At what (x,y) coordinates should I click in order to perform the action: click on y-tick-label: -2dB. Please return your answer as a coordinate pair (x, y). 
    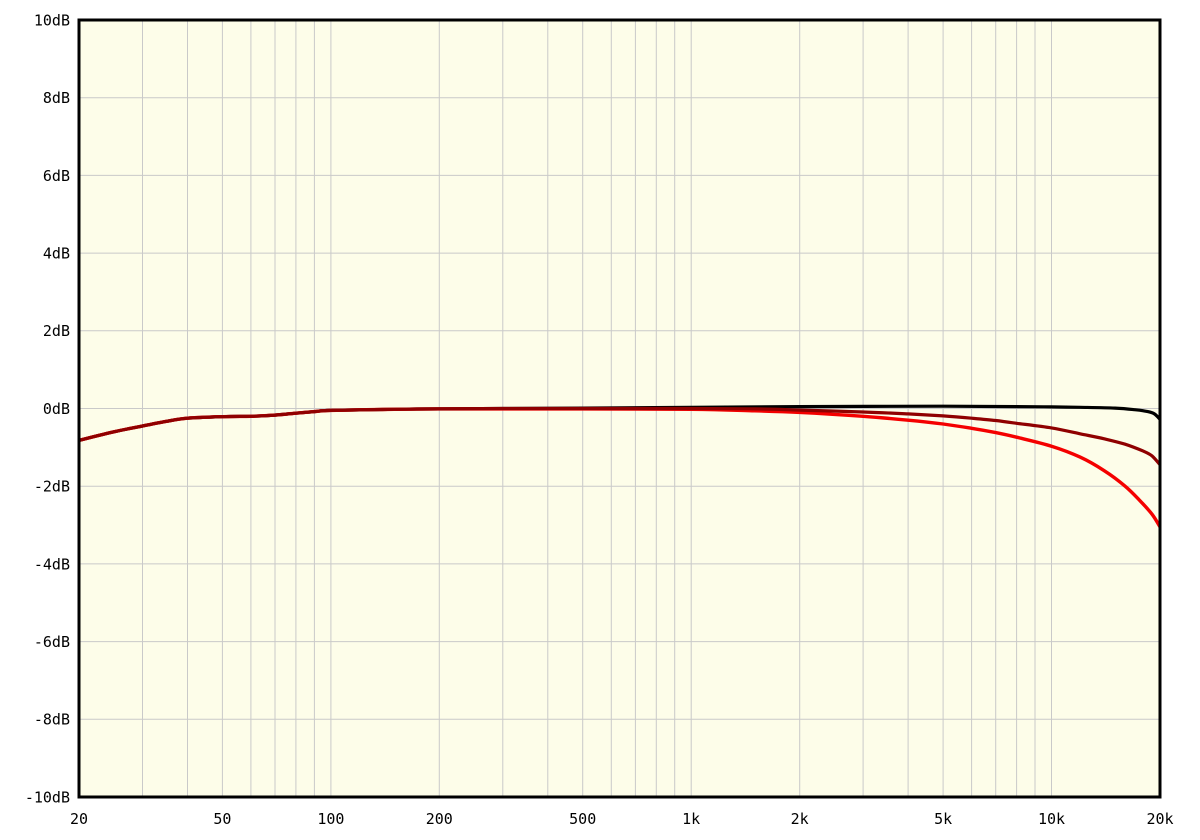
    Looking at the image, I should click on (52, 487).